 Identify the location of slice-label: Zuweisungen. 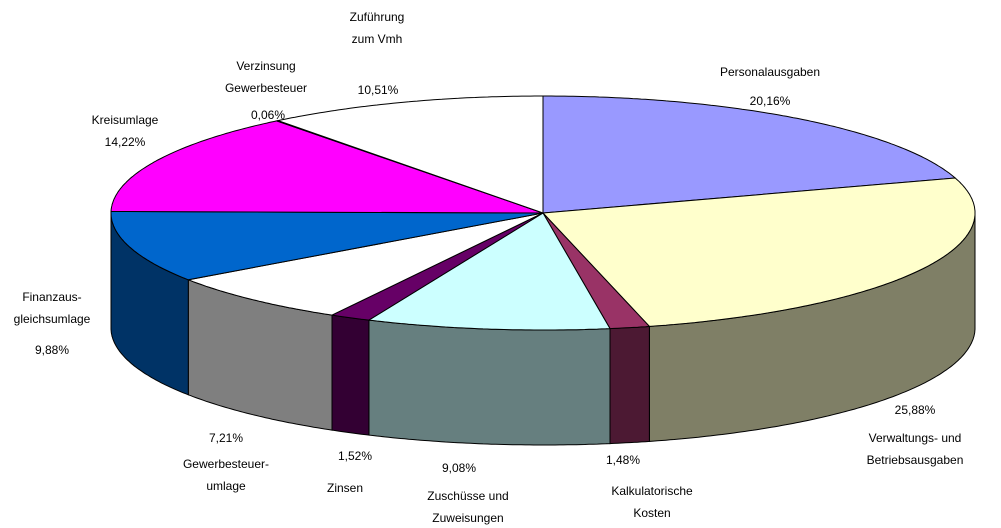
(467, 518).